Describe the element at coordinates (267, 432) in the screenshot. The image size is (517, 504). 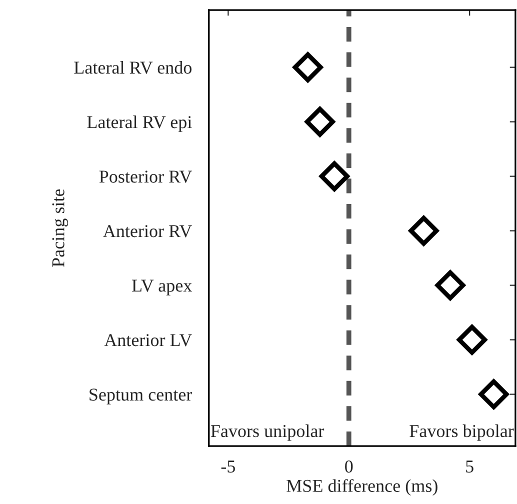
I see `annotation: Favors unipolar` at that location.